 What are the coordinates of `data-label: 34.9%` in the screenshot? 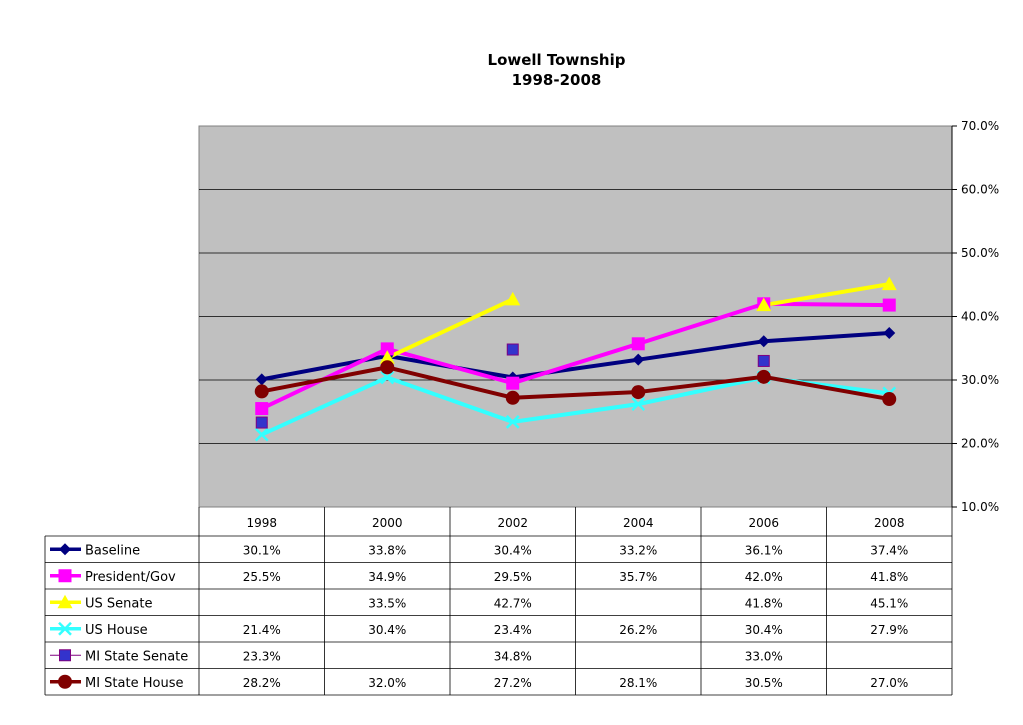 It's located at (387, 577).